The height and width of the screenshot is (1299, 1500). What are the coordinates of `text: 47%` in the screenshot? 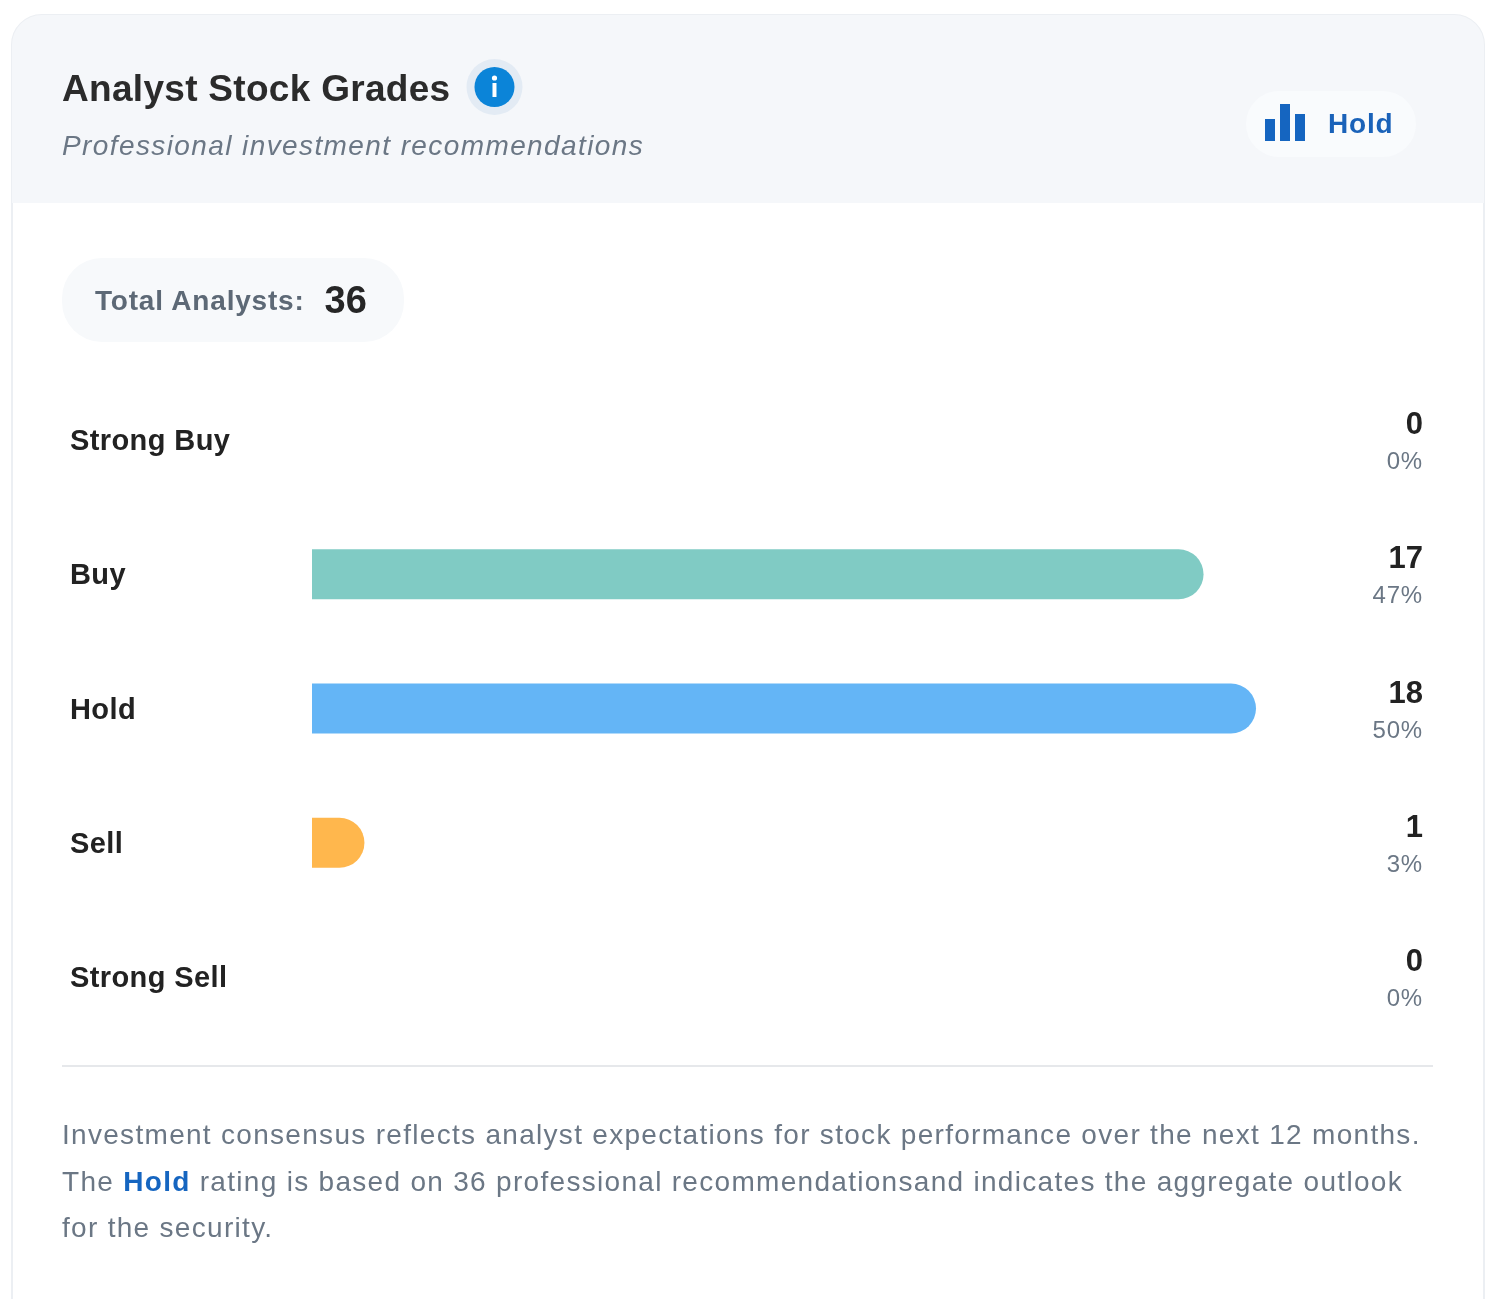 It's located at (1397, 595).